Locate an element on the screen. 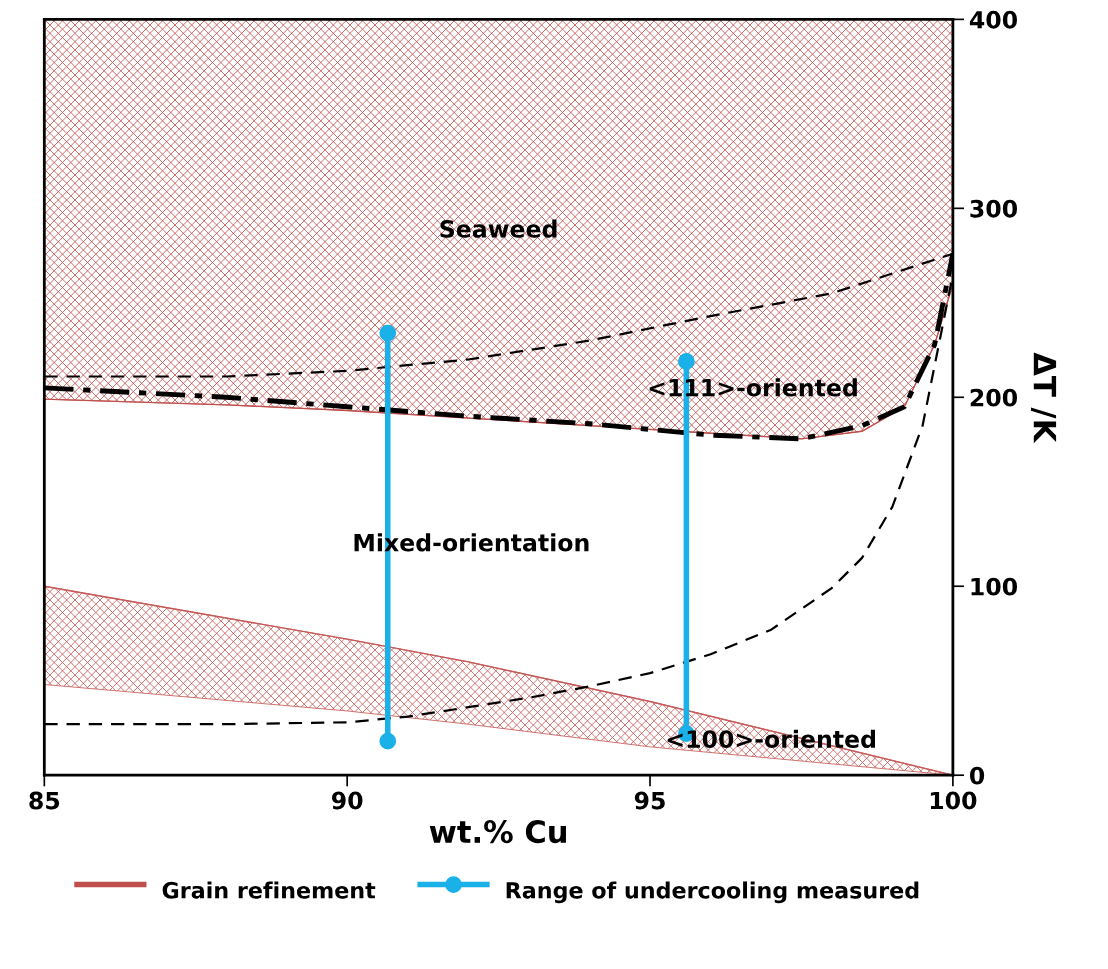 The image size is (1108, 969). x-tick-label: 95 is located at coordinates (649, 800).